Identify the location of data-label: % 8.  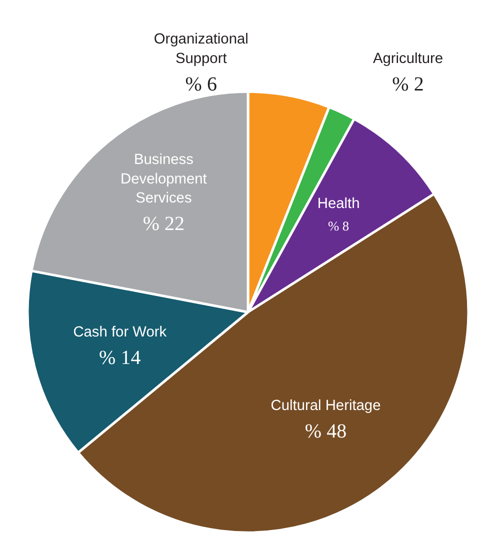
(339, 226).